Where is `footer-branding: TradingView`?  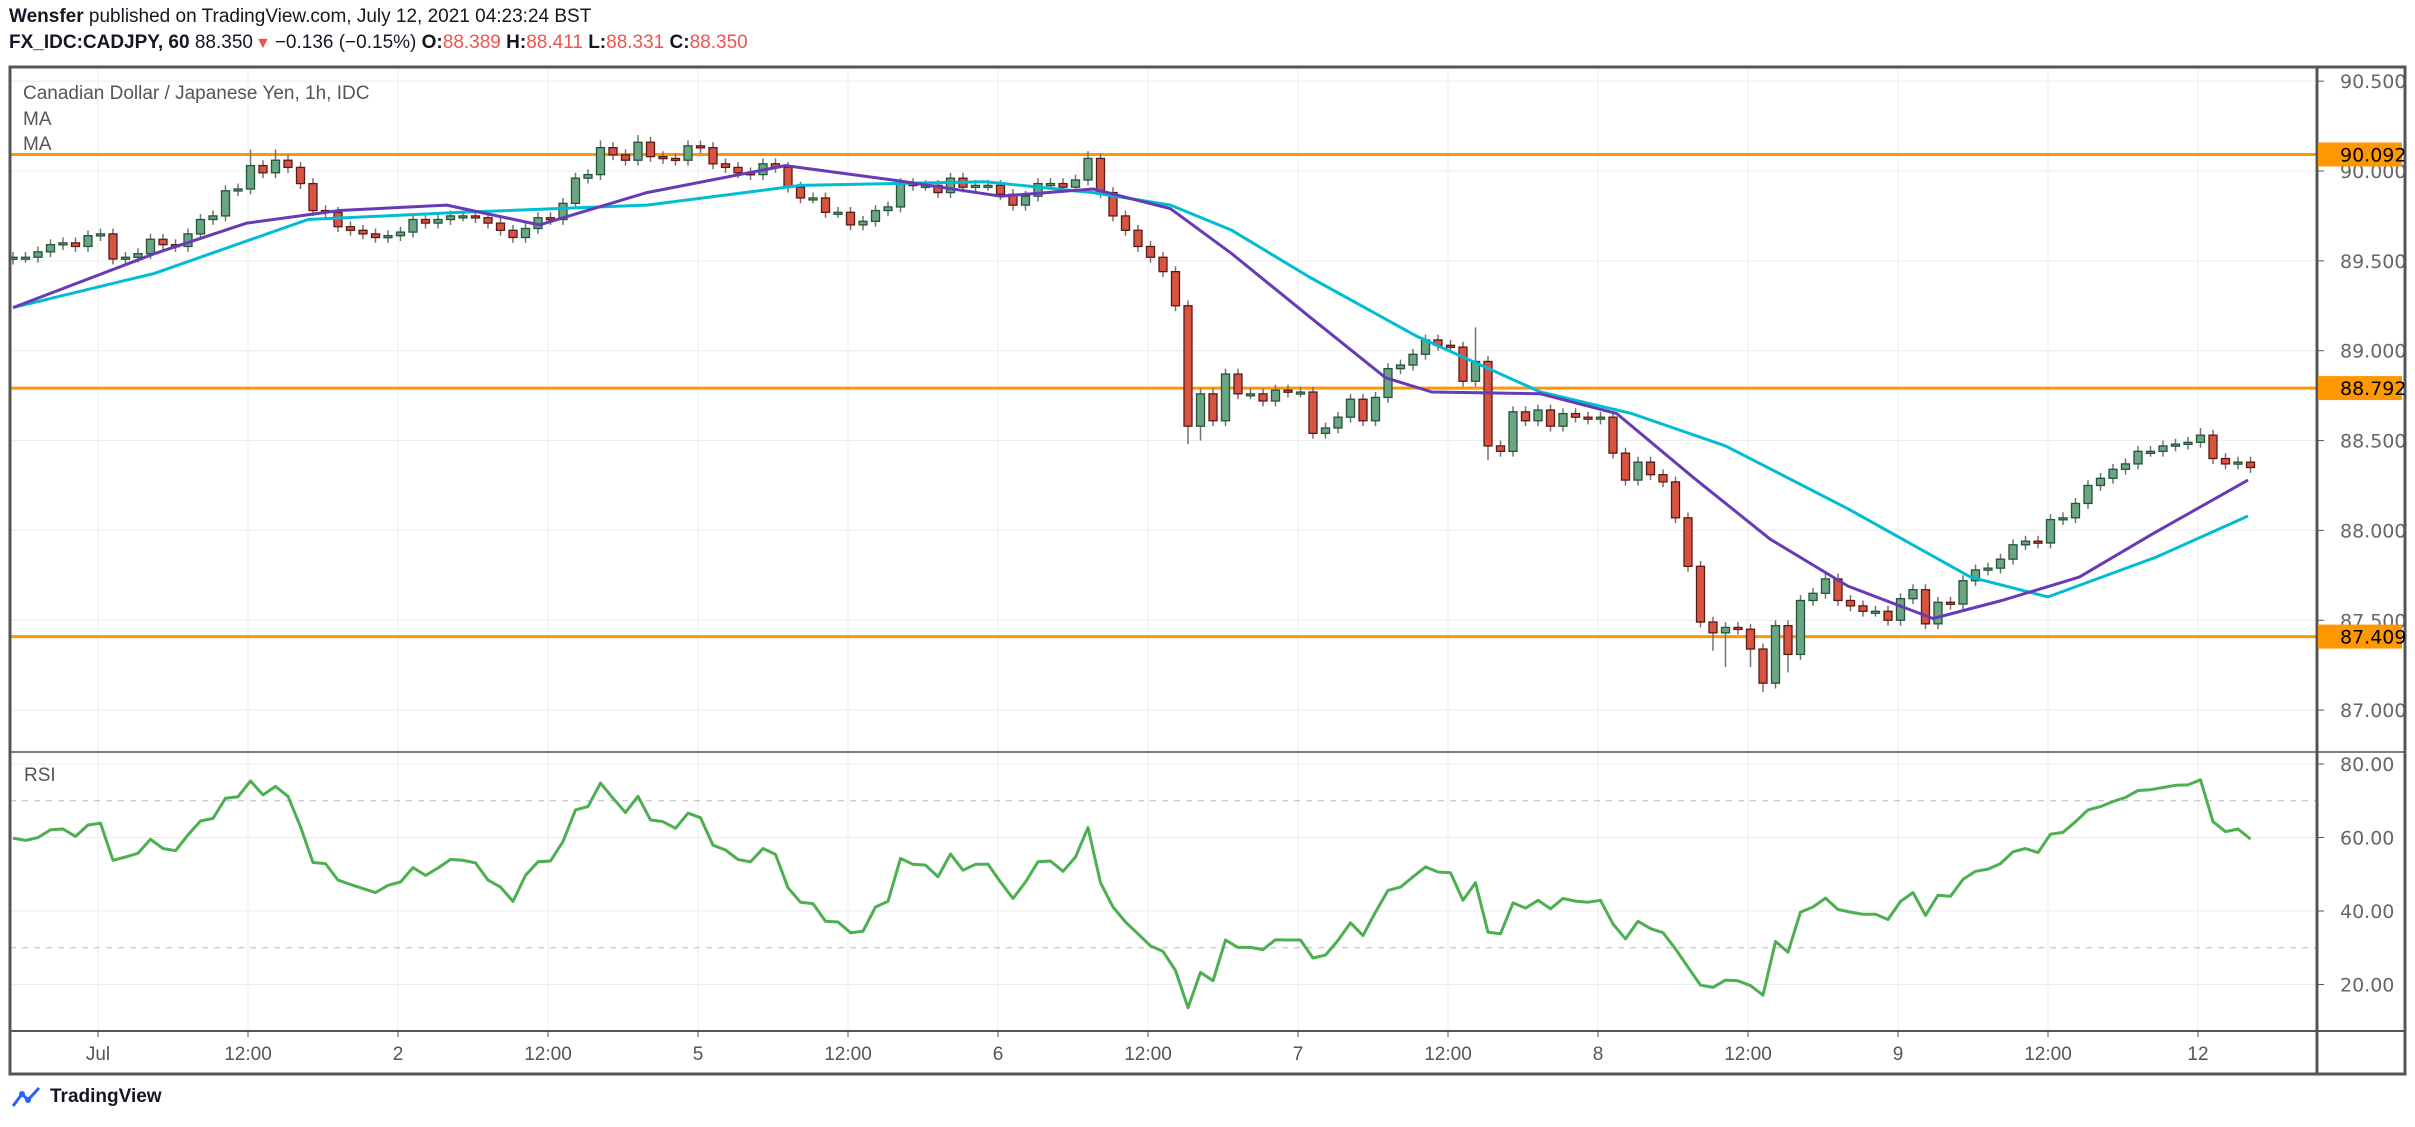
footer-branding: TradingView is located at coordinates (87, 1097).